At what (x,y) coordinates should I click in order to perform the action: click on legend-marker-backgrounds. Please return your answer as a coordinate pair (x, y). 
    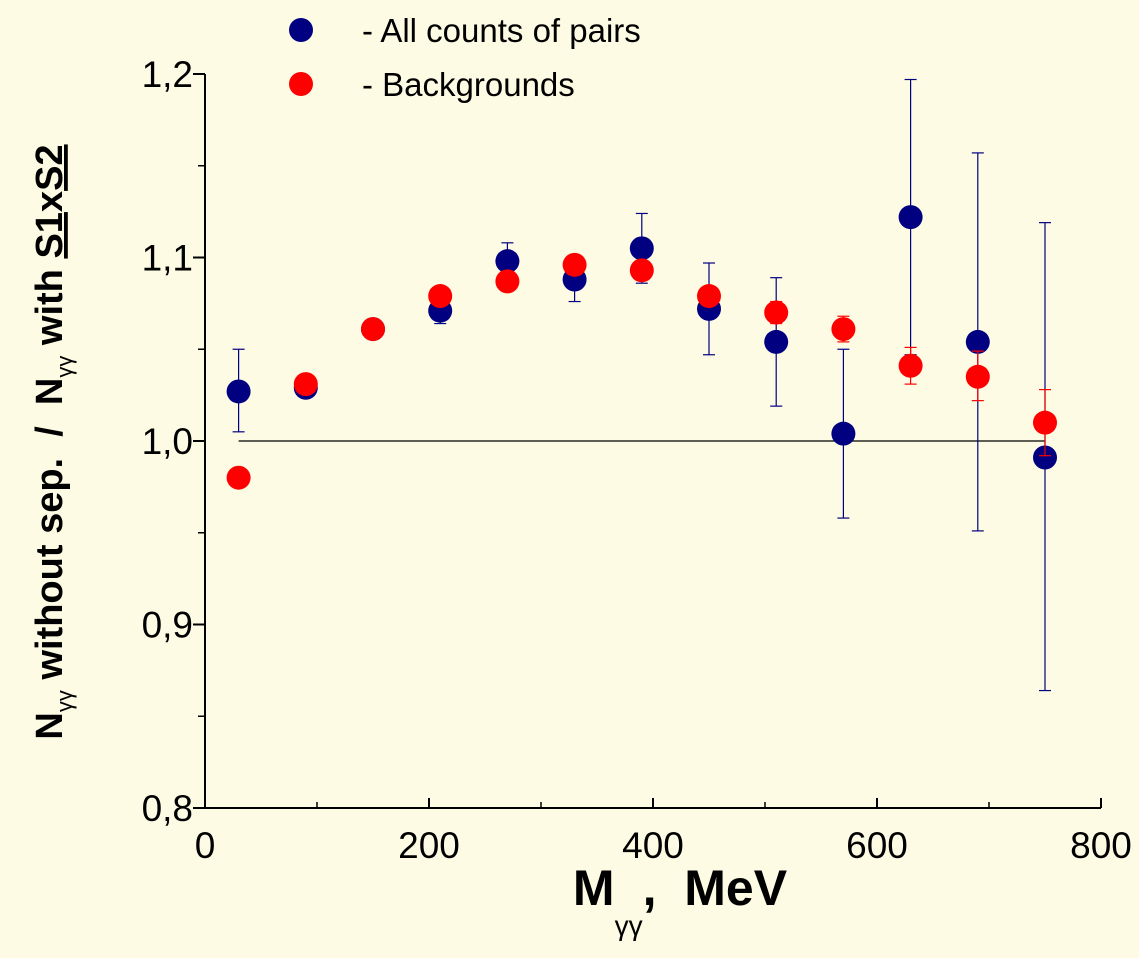
    Looking at the image, I should click on (301, 84).